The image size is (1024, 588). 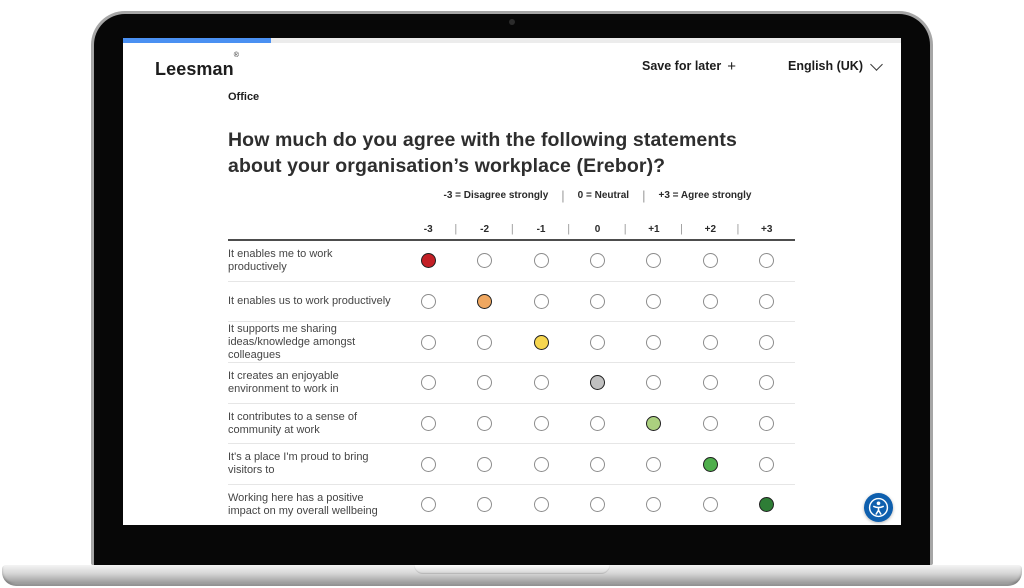 What do you see at coordinates (496, 195) in the screenshot?
I see `legend-item: -3 = Disagree strongly` at bounding box center [496, 195].